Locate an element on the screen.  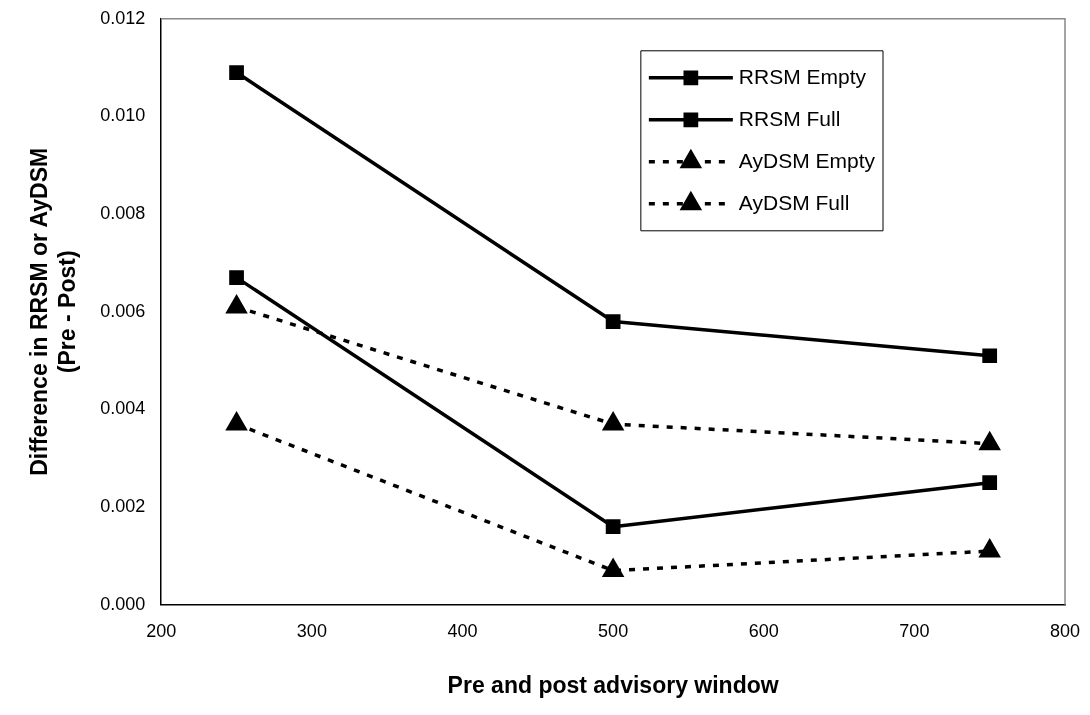
y-tick-label: 0.008 is located at coordinates (123, 213).